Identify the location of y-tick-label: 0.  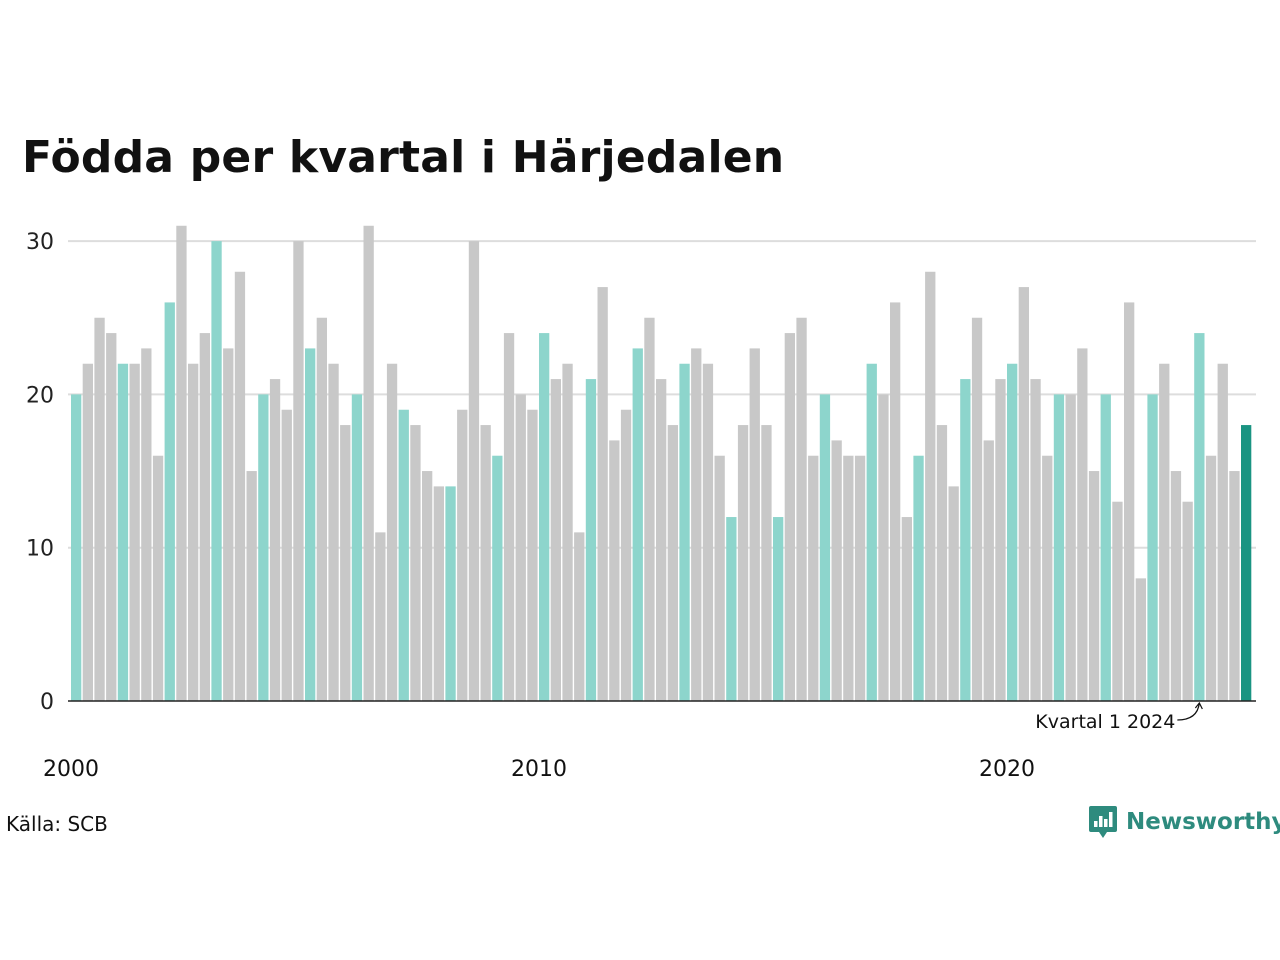
(47, 702).